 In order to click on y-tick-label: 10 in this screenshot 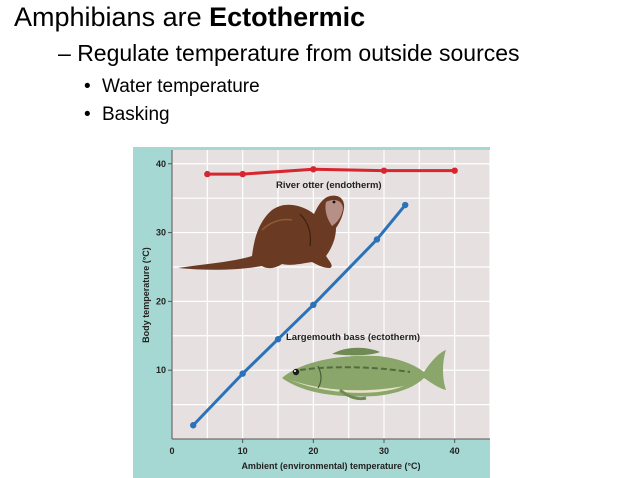, I will do `click(161, 370)`.